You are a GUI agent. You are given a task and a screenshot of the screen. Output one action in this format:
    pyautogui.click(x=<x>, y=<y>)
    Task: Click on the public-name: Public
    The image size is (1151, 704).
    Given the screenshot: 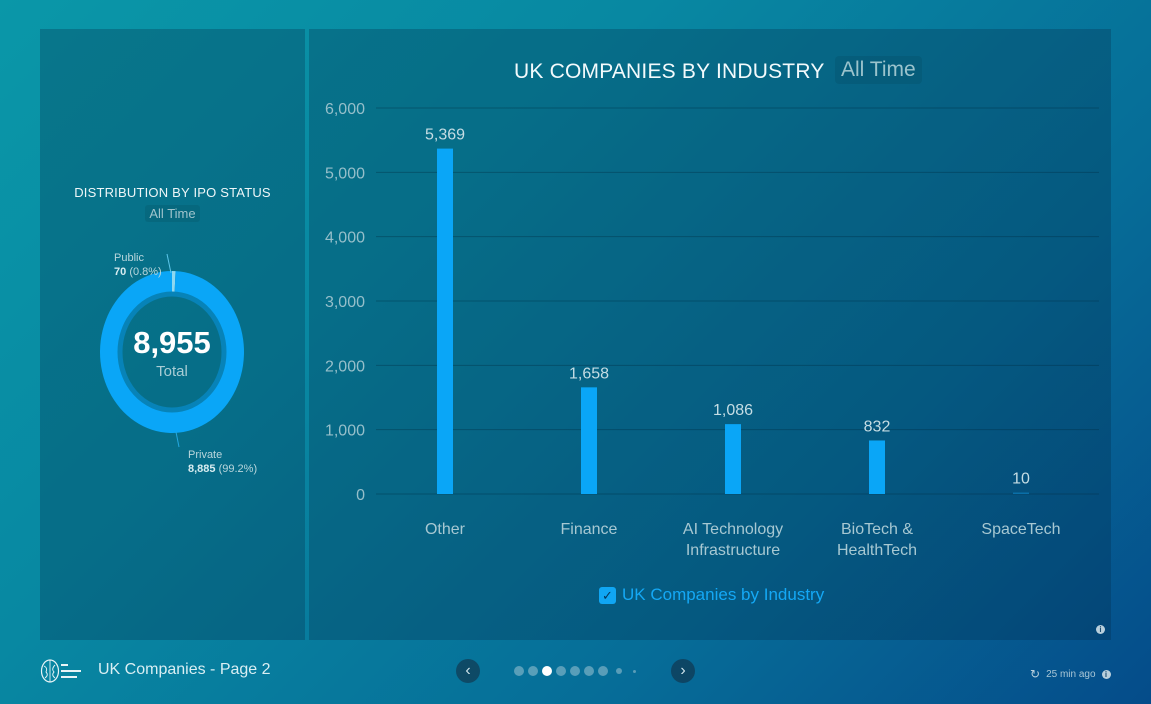 What is the action you would take?
    pyautogui.click(x=129, y=258)
    